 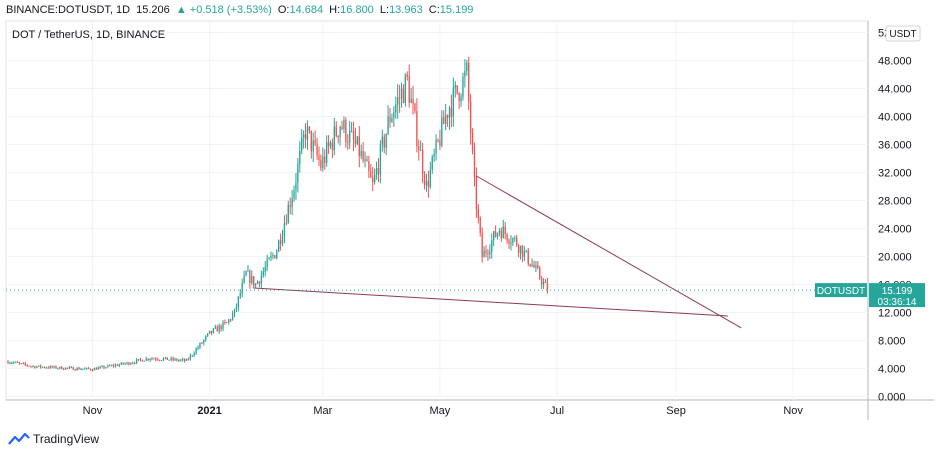 I want to click on resistance-trendline, so click(x=609, y=252).